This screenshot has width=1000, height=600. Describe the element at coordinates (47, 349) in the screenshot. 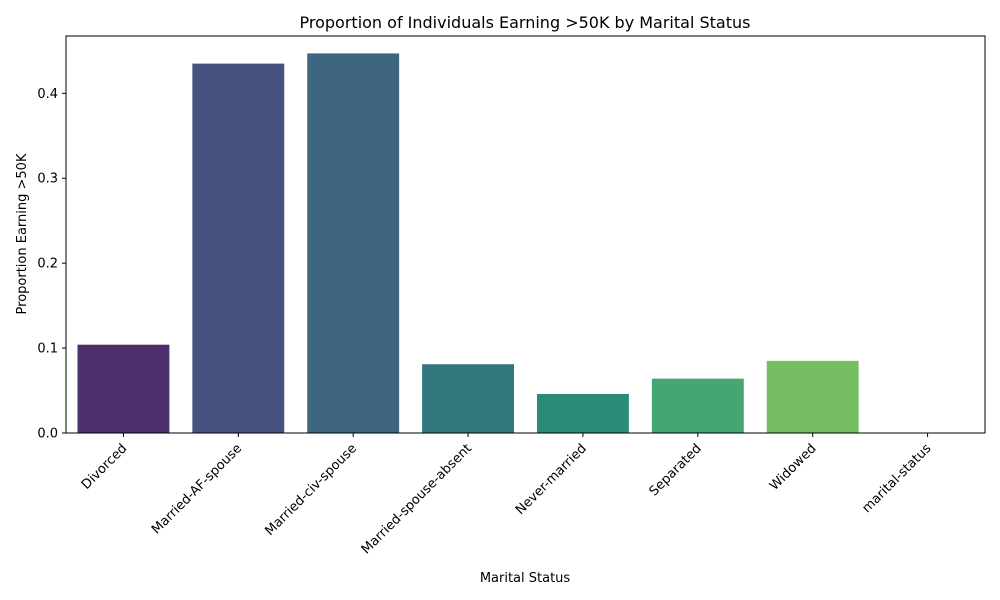

I see `y-tick-label: 0.1` at that location.